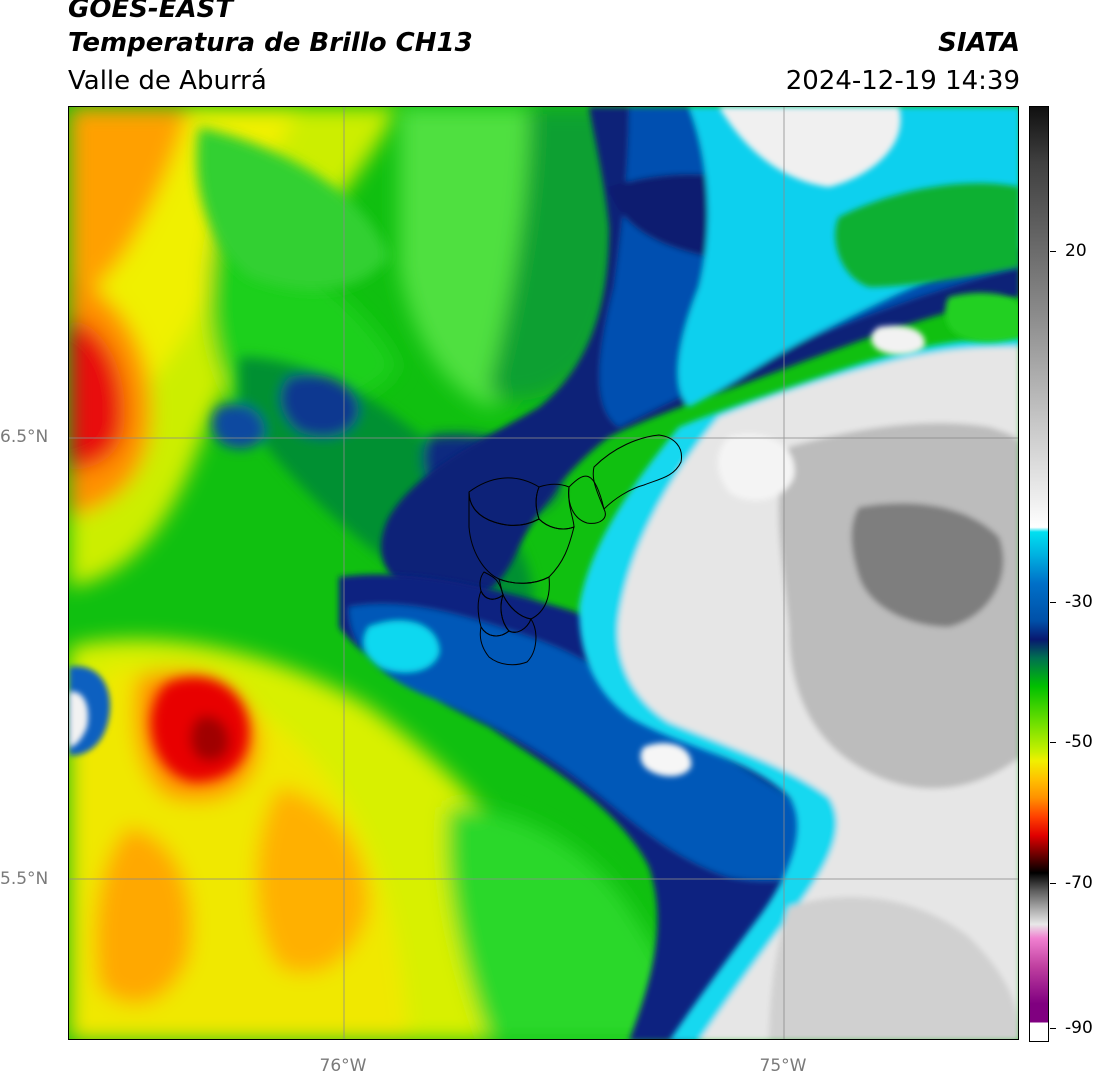 The height and width of the screenshot is (1078, 1094). I want to click on colorbar-tick-label: -70, so click(1079, 882).